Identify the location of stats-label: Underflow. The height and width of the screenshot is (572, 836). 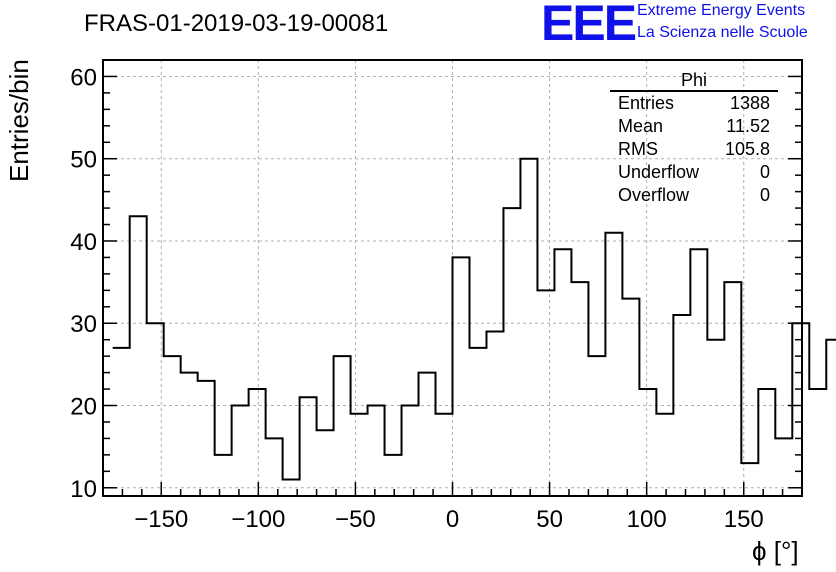
(659, 172).